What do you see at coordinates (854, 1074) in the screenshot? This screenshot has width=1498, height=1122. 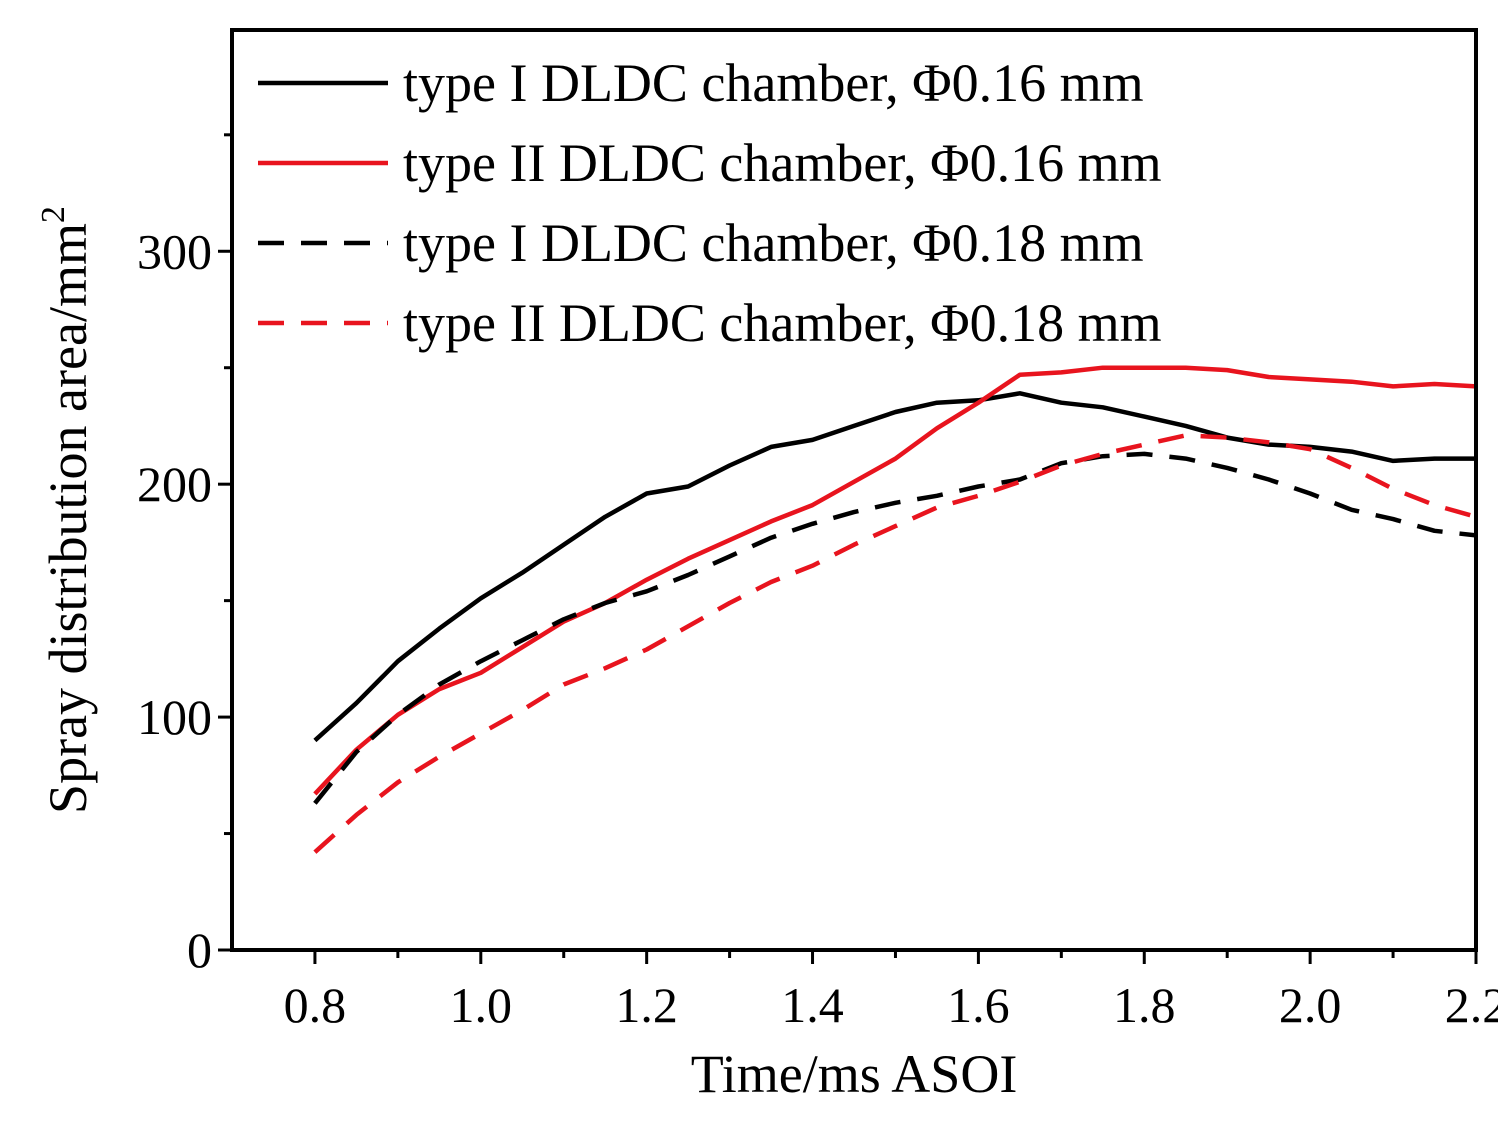 I see `x-axis-title: Time/ms ASOI` at bounding box center [854, 1074].